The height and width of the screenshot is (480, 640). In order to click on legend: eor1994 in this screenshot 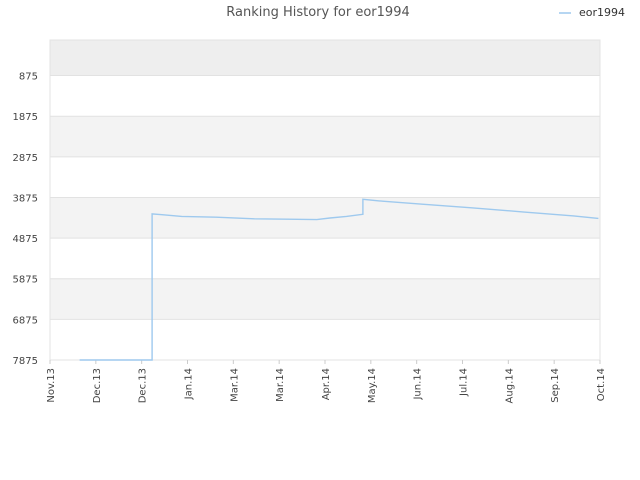, I will do `click(592, 12)`.